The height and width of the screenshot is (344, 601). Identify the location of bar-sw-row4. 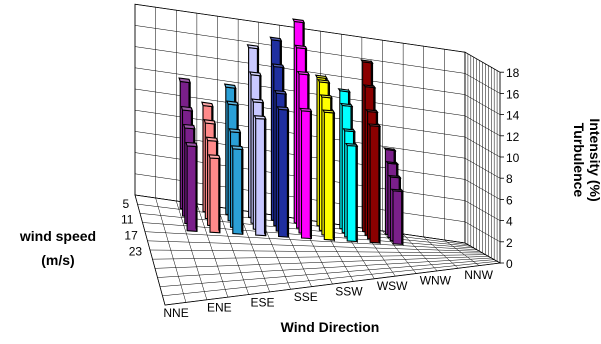
(397, 217).